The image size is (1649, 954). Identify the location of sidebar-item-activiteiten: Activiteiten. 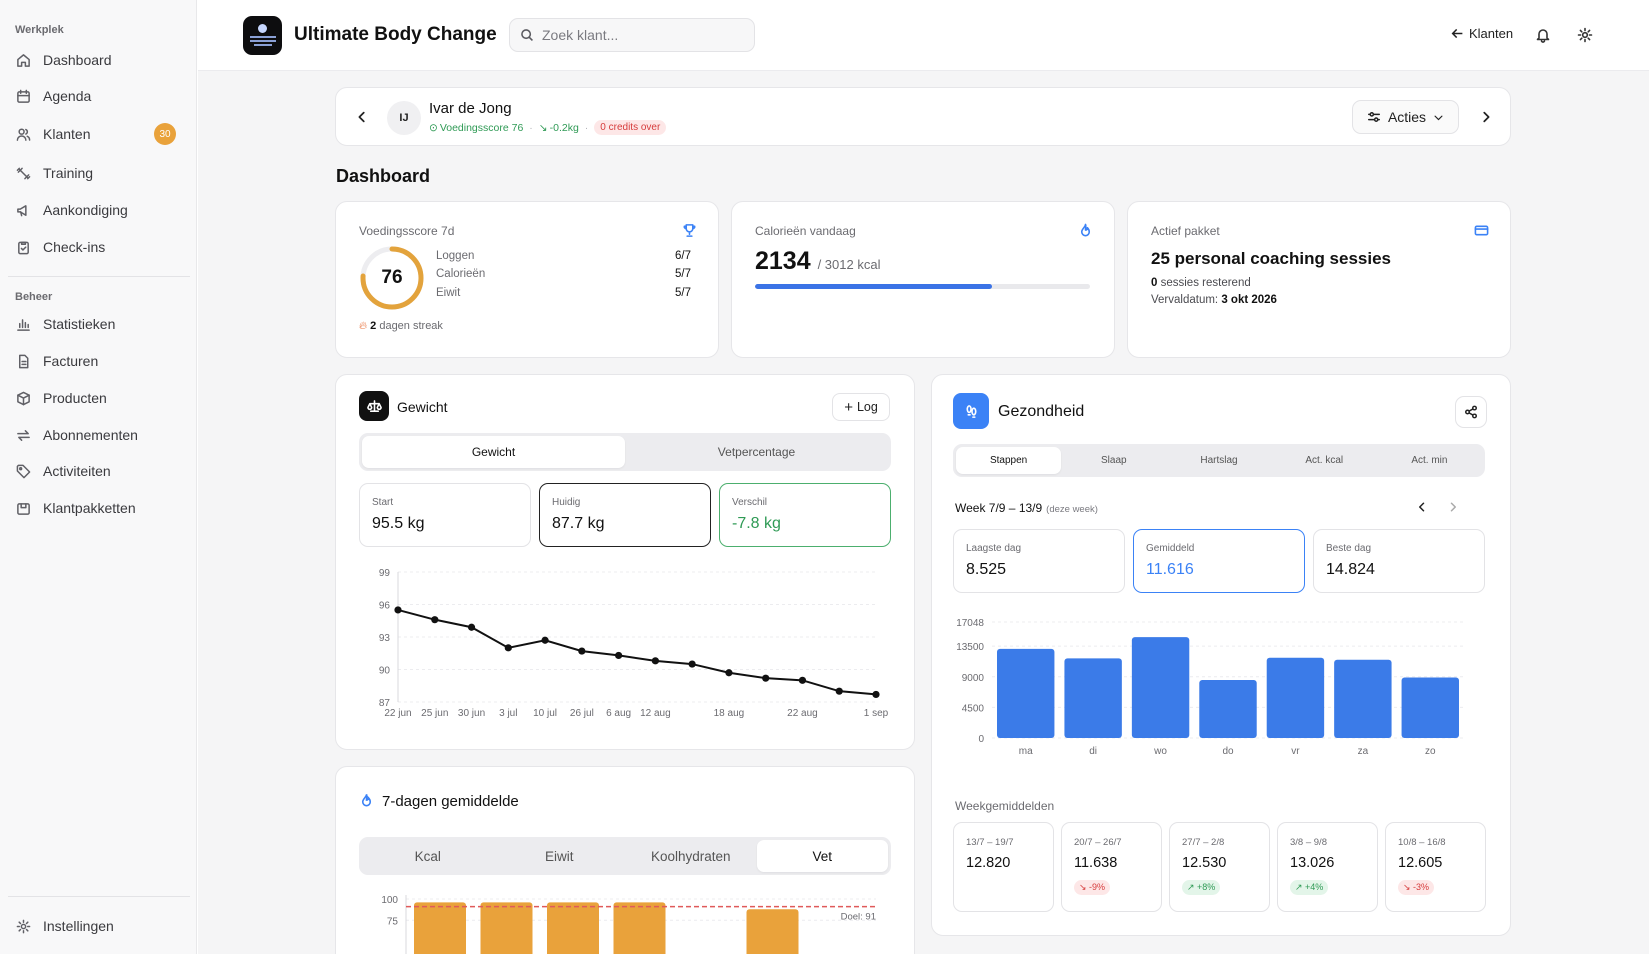
(98, 471).